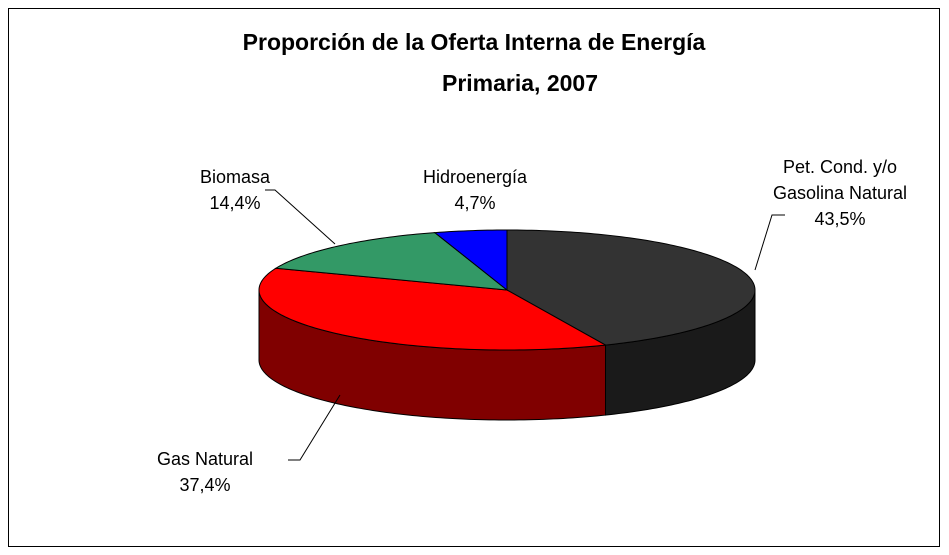 The width and height of the screenshot is (949, 555). Describe the element at coordinates (475, 190) in the screenshot. I see `slice-label: Hidroenergía 4,7%` at that location.